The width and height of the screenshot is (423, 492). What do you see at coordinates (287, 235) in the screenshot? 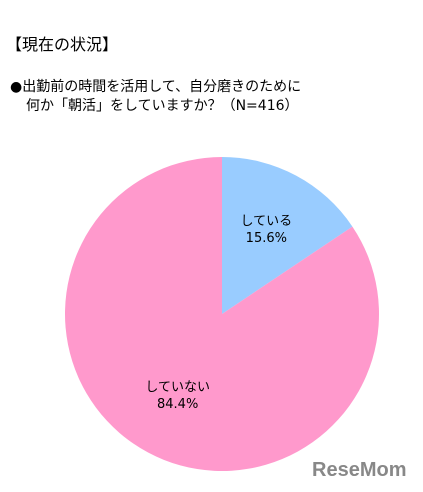
I see `pie-slice` at bounding box center [287, 235].